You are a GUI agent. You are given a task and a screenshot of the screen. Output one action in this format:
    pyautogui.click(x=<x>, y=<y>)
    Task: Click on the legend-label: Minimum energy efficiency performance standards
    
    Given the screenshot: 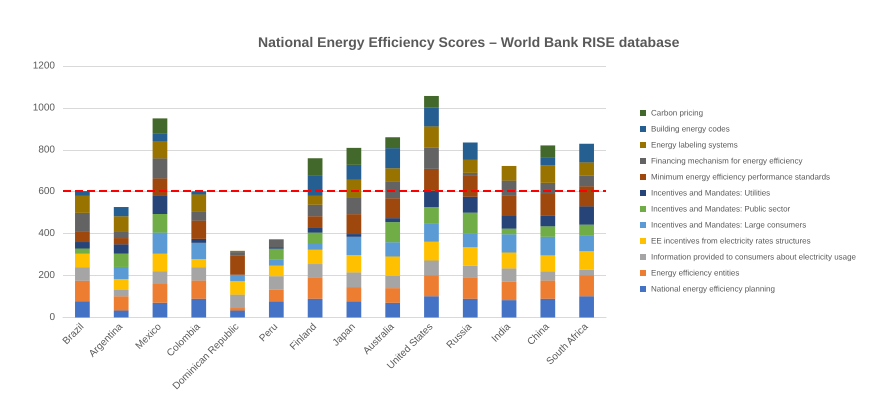 What is the action you would take?
    pyautogui.click(x=740, y=177)
    